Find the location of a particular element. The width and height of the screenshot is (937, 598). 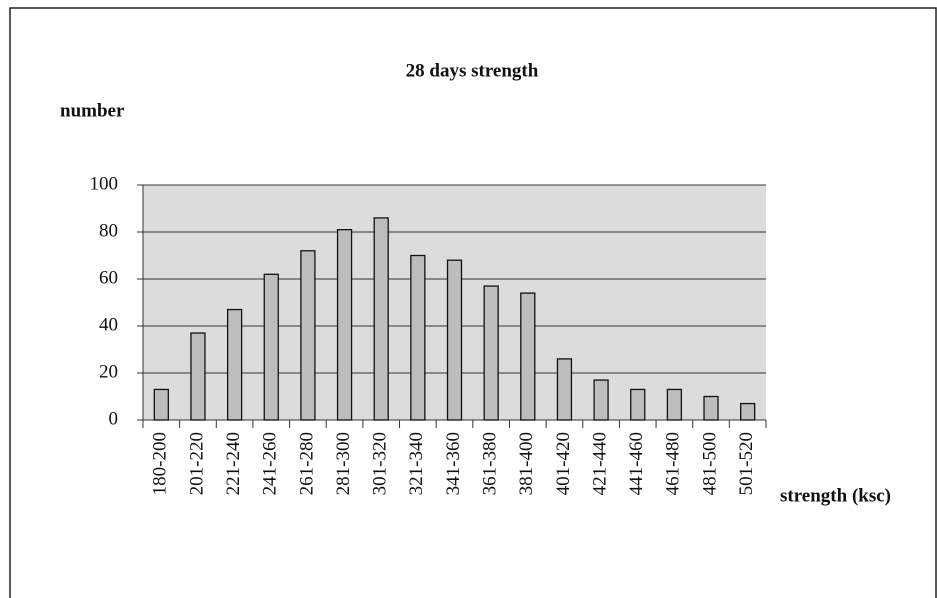

x-tick-label: 241-260 is located at coordinates (270, 463).